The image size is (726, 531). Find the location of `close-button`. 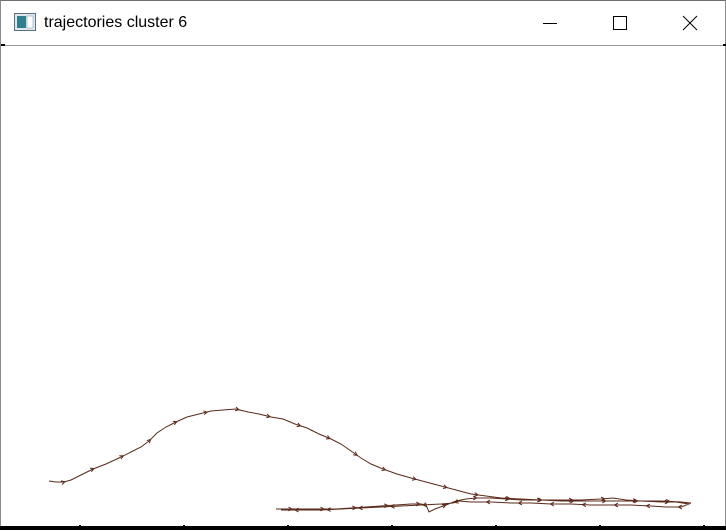

close-button is located at coordinates (690, 23).